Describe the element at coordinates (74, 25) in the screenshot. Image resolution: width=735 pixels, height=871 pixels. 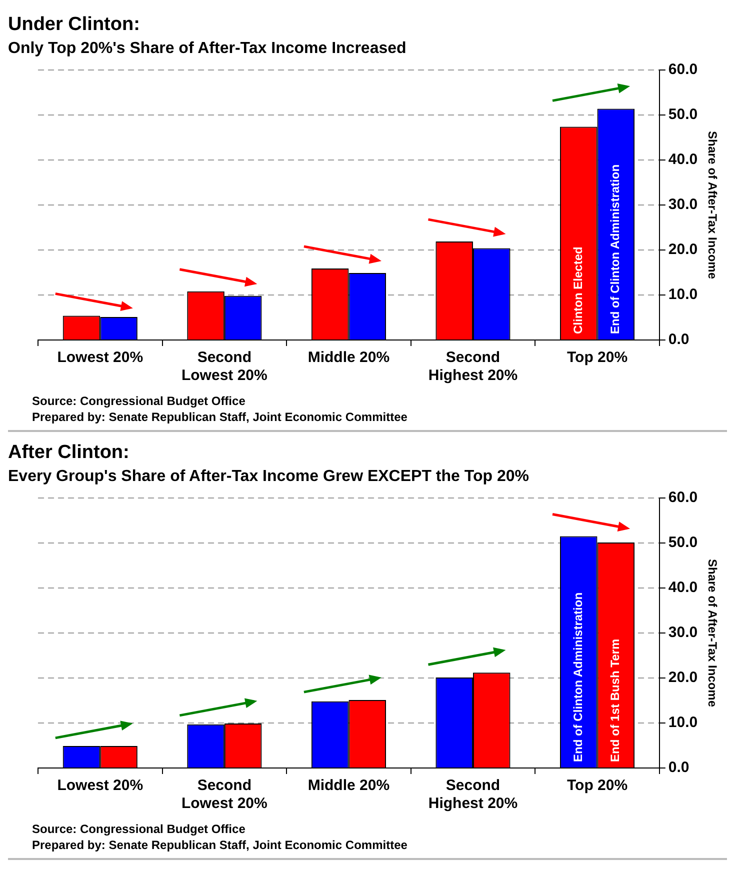
I see `chart-title: Under Clinton:` at that location.